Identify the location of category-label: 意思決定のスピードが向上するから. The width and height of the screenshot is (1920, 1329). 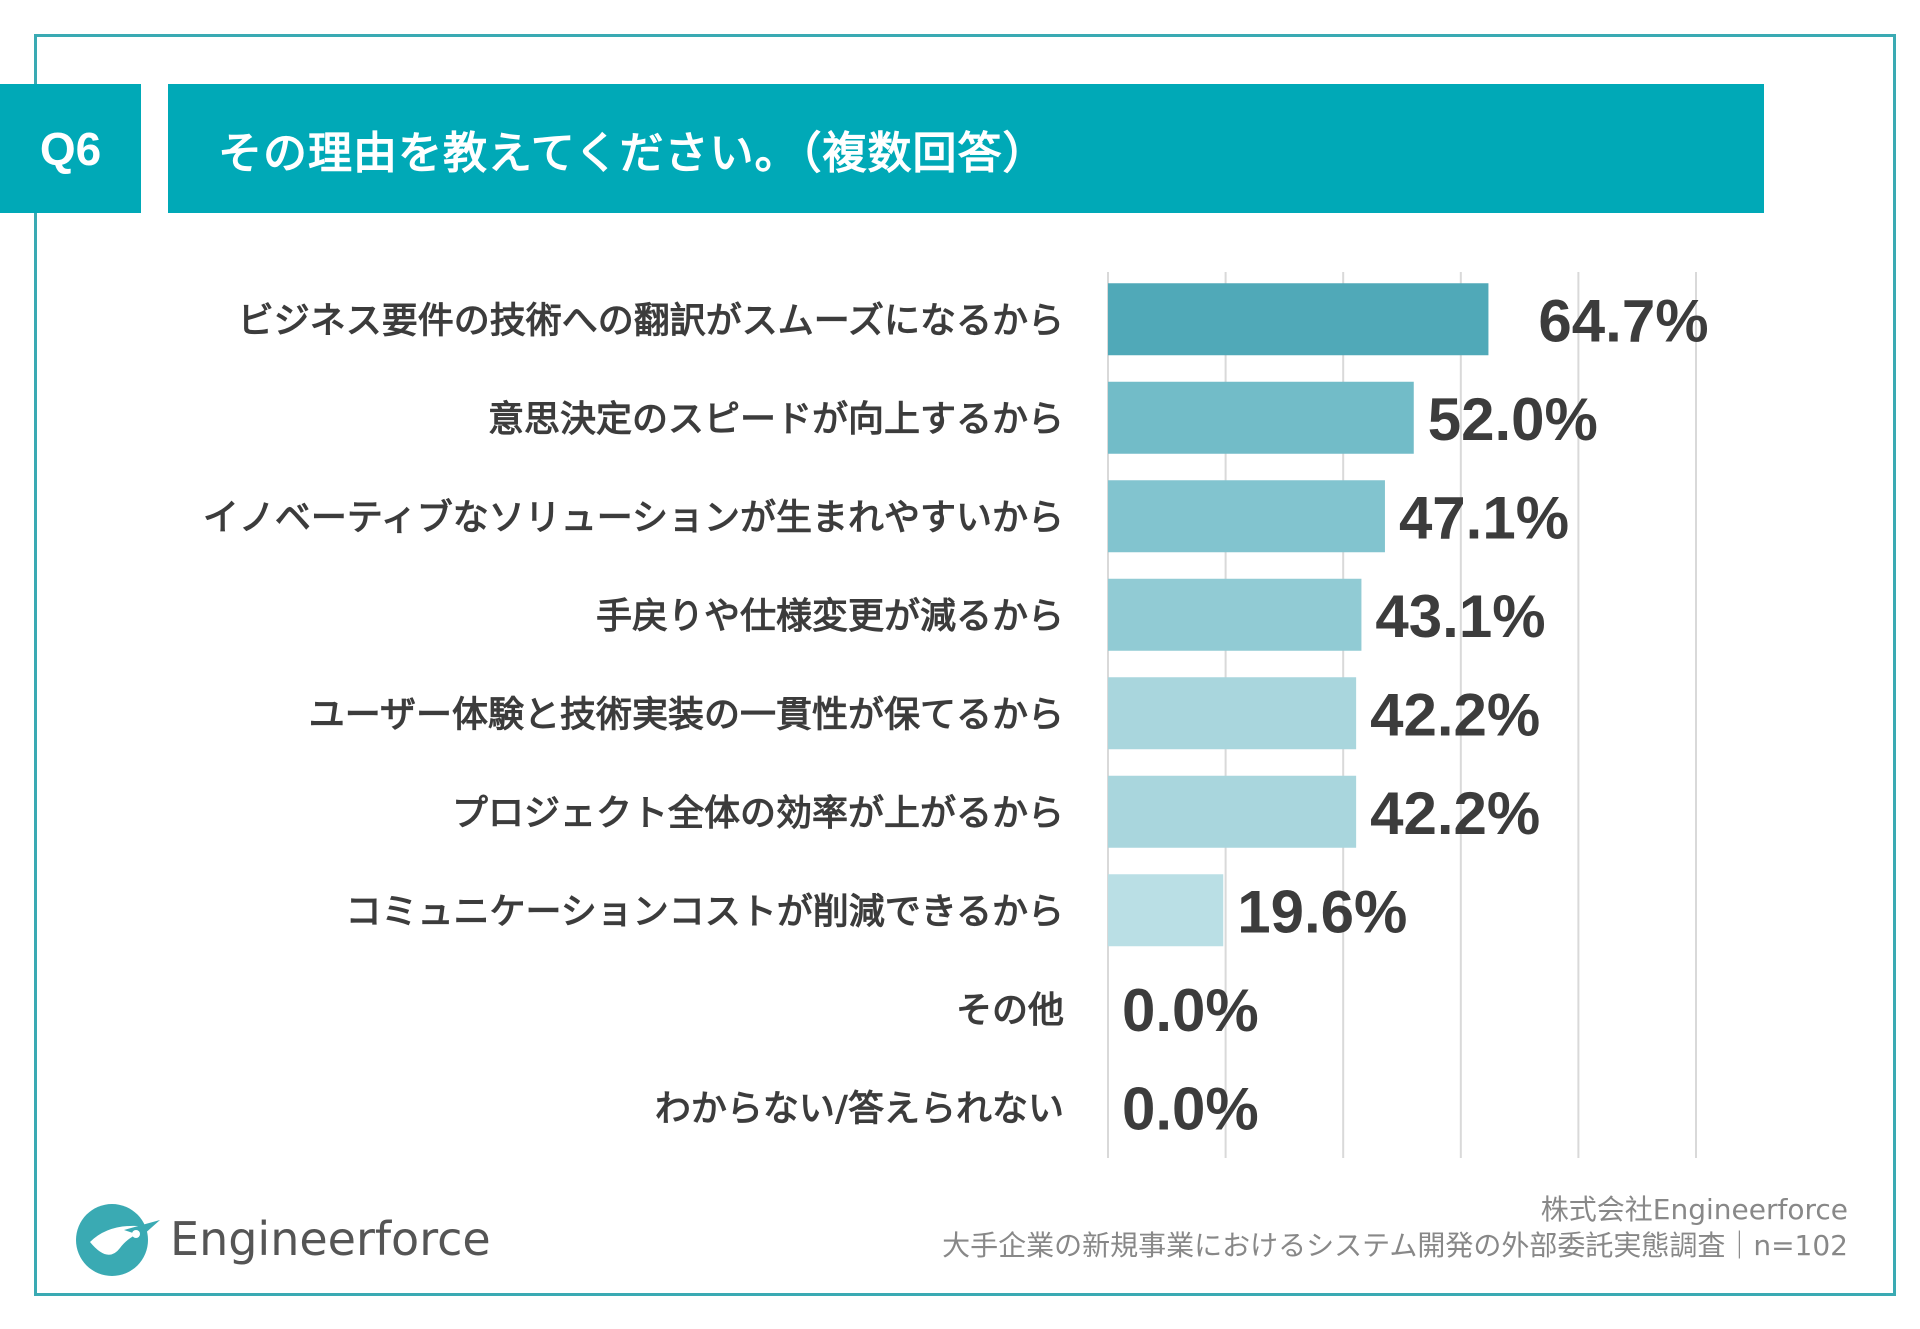
(776, 419).